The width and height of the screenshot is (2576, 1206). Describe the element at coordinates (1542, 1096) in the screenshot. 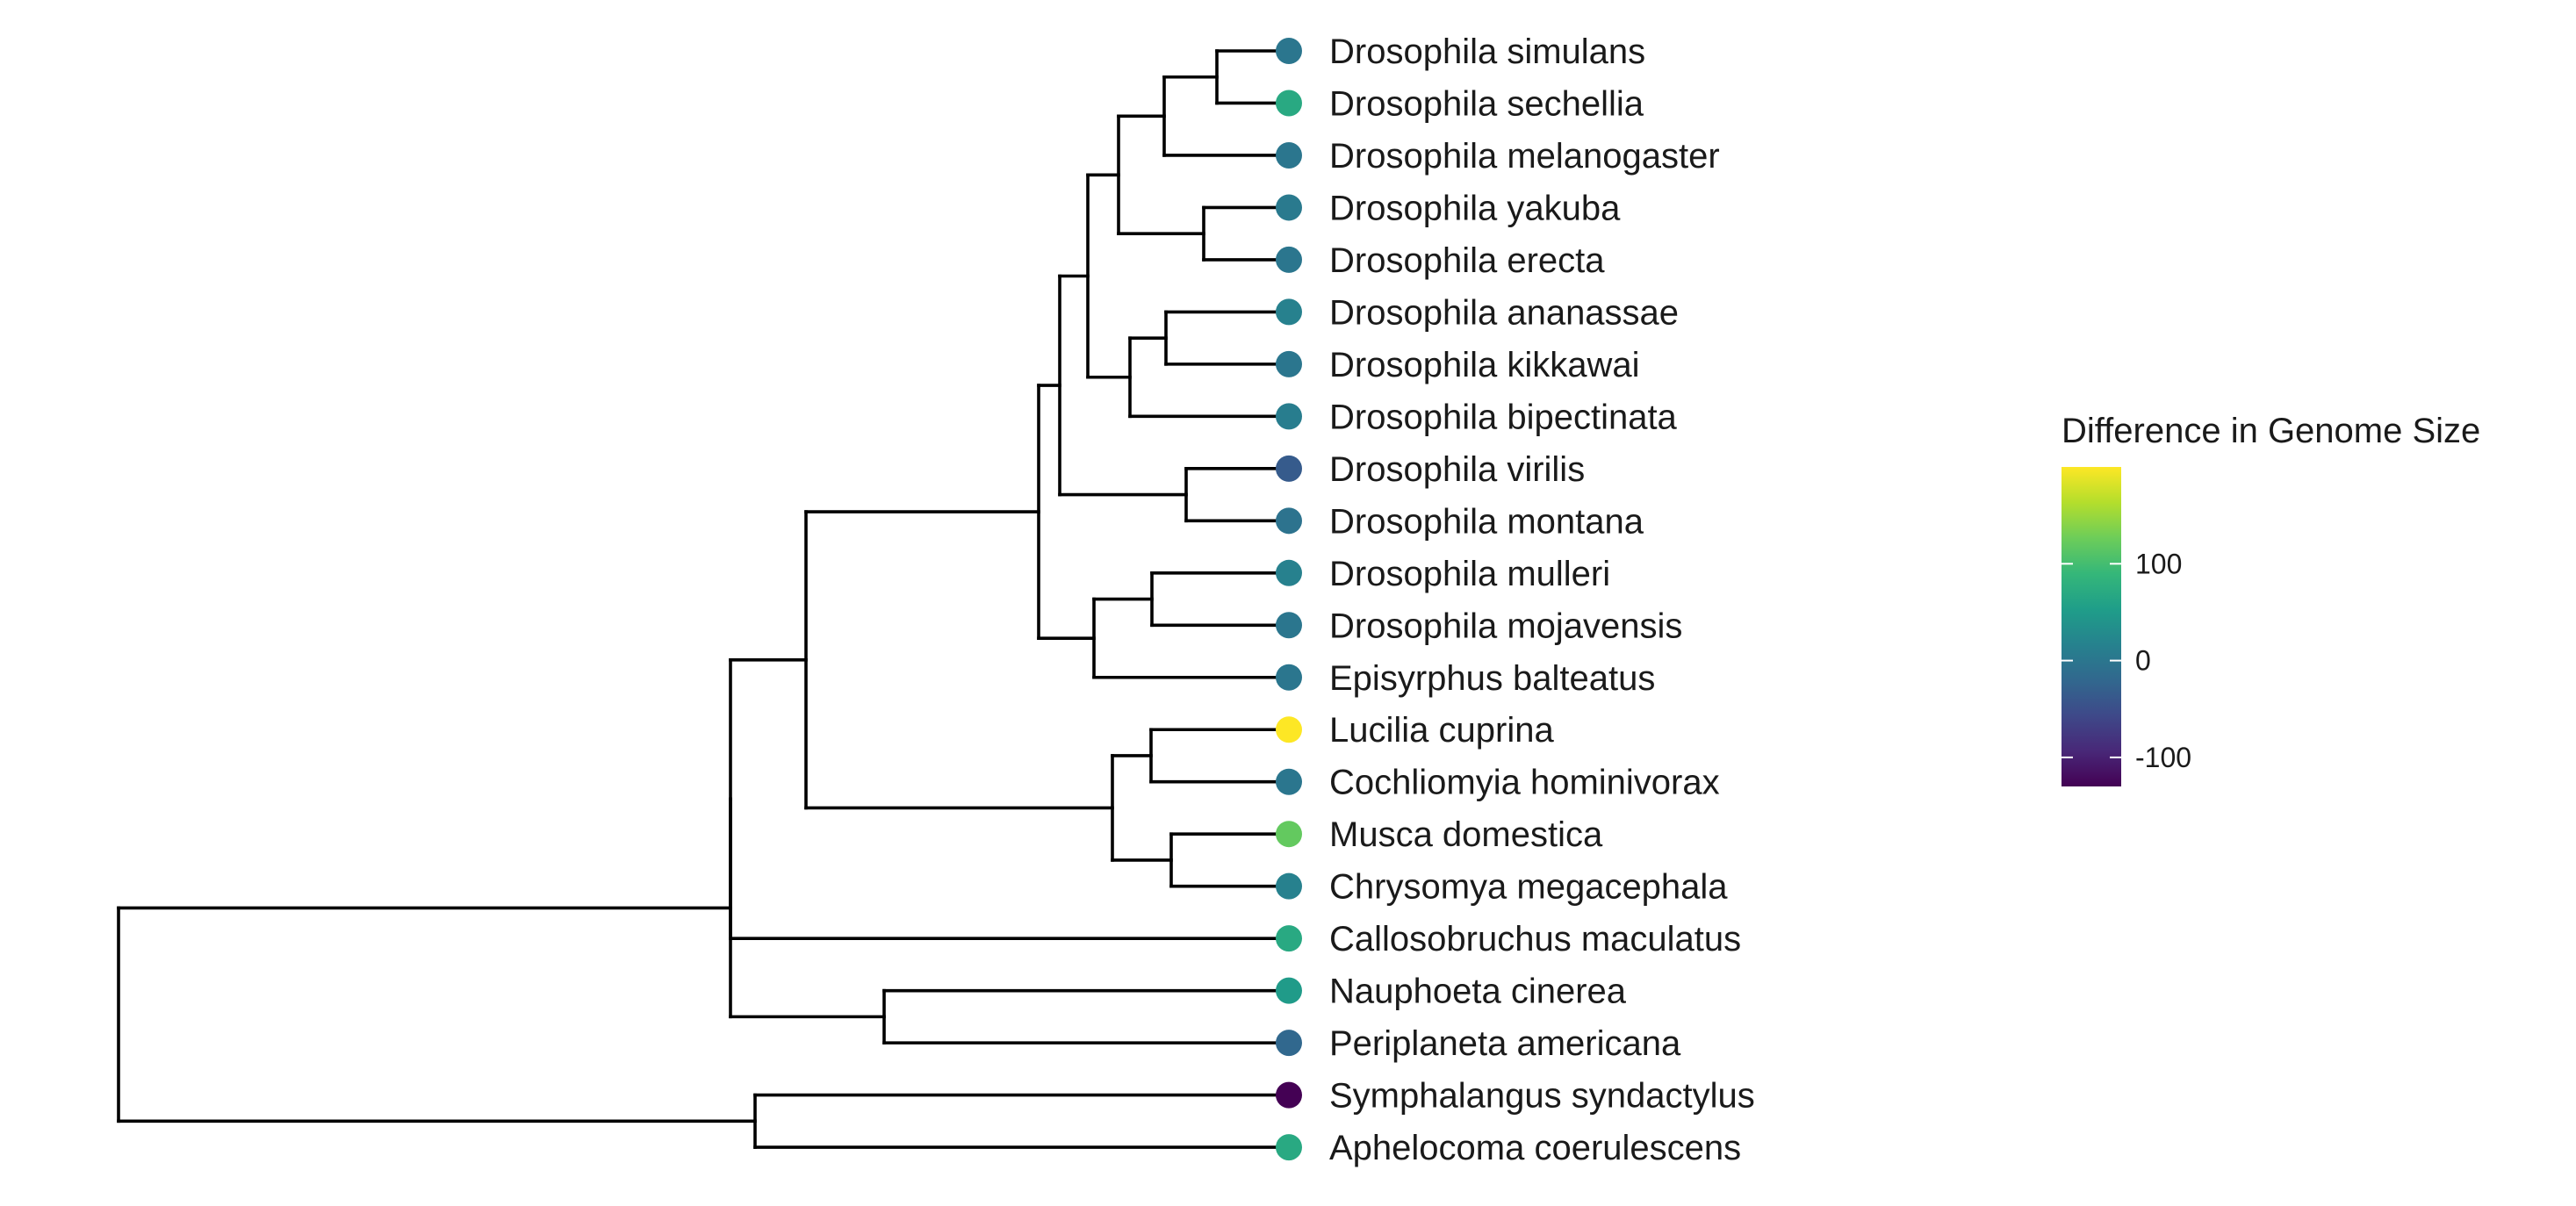

I see `tip-label-symphalangus-syndactylus: Symphalangus syndactylus` at that location.